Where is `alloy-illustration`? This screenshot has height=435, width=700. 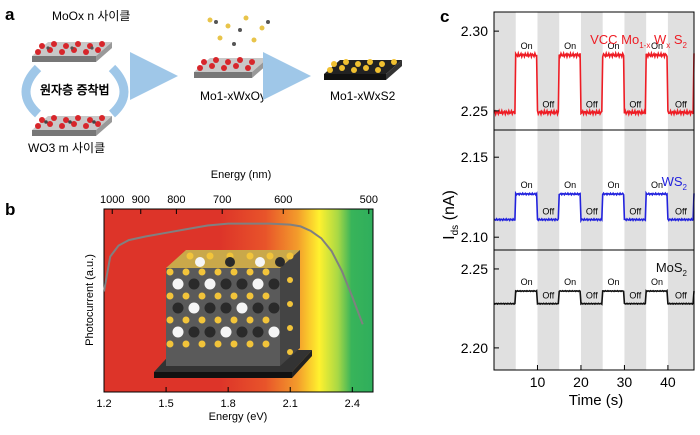
alloy-illustration is located at coordinates (363, 69).